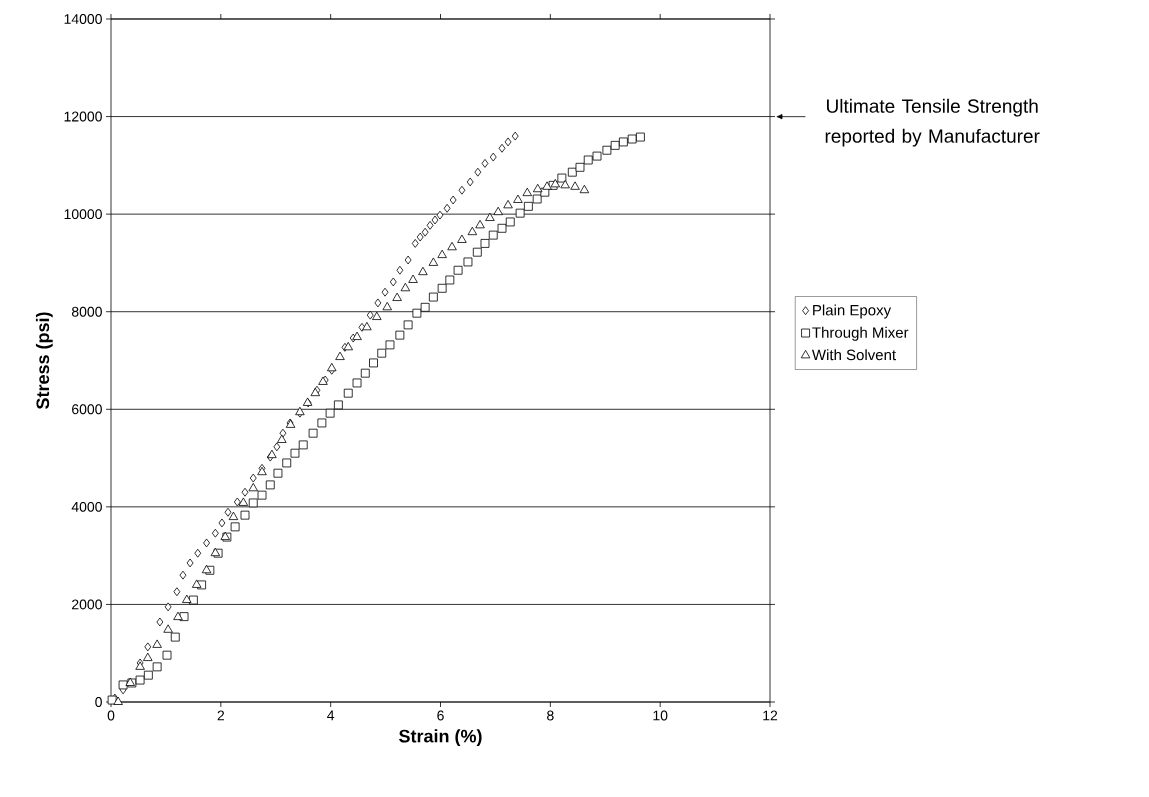  What do you see at coordinates (83, 19) in the screenshot?
I see `y-tick-label: 14000` at bounding box center [83, 19].